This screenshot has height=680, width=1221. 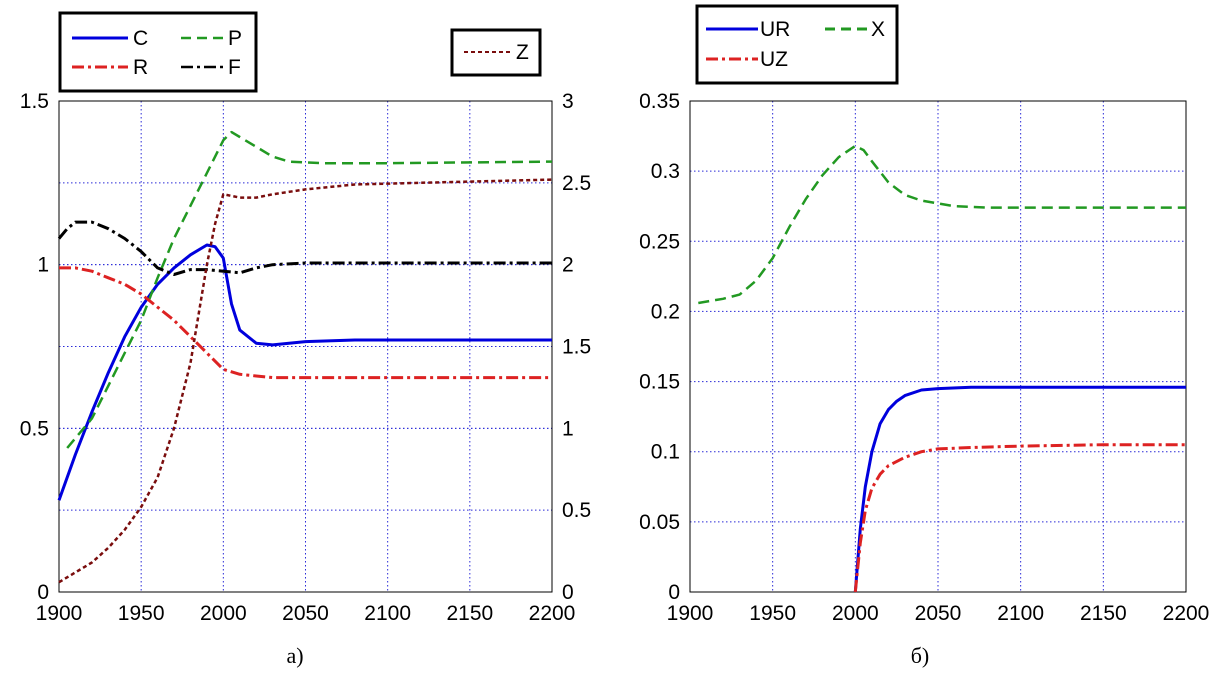 What do you see at coordinates (304, 248) in the screenshot?
I see `chart-a-series-f` at bounding box center [304, 248].